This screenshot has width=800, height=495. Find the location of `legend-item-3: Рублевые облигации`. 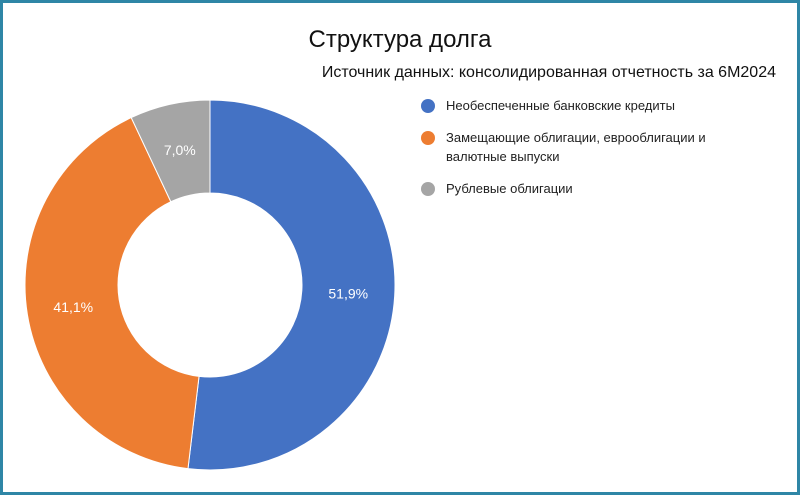

legend-item-3: Рублевые облигации is located at coordinates (583, 188).